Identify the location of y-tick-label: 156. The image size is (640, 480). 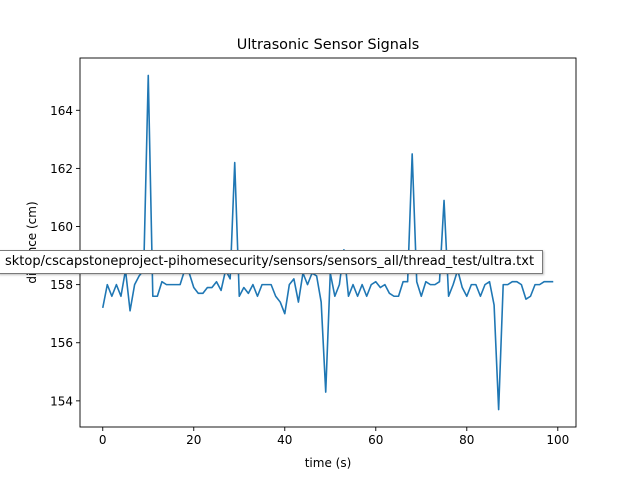
(61, 343).